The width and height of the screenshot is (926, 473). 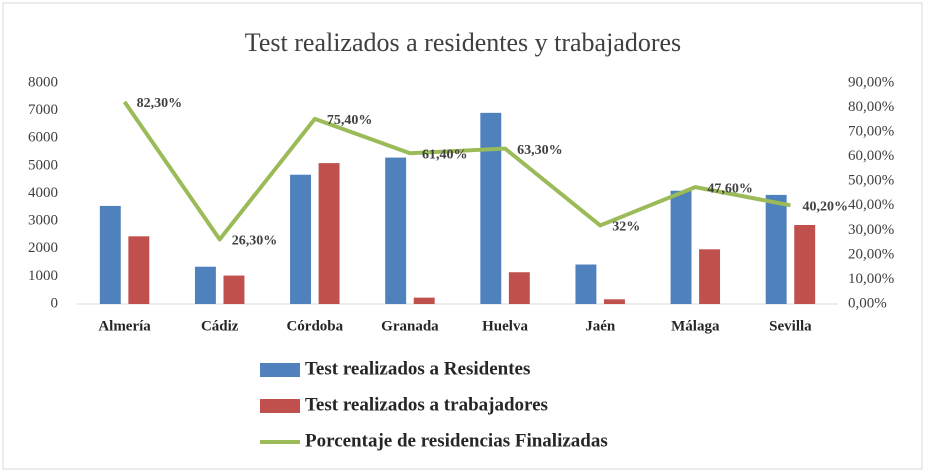 What do you see at coordinates (871, 82) in the screenshot?
I see `y2-tick-label: 90,00%` at bounding box center [871, 82].